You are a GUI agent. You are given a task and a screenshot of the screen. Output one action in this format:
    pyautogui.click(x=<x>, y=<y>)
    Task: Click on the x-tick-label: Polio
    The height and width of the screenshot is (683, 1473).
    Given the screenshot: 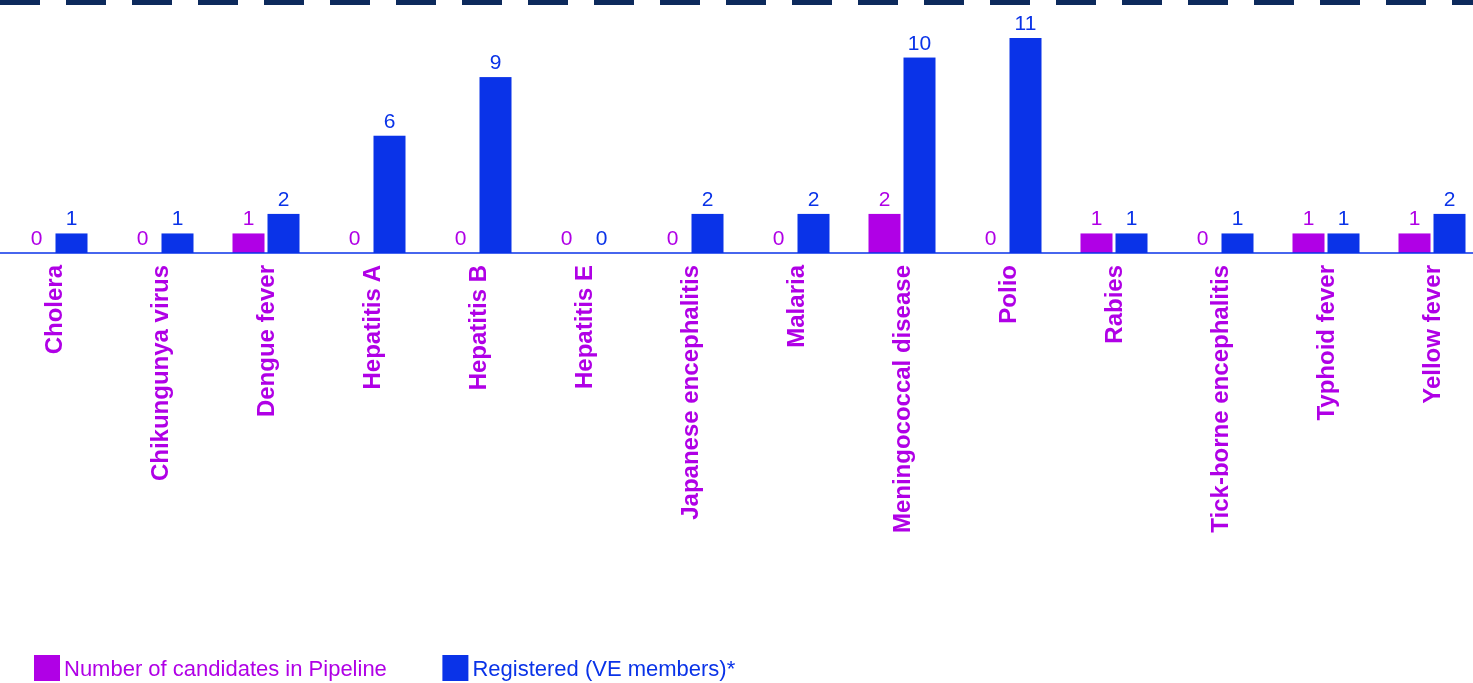 What is the action you would take?
    pyautogui.click(x=1007, y=294)
    